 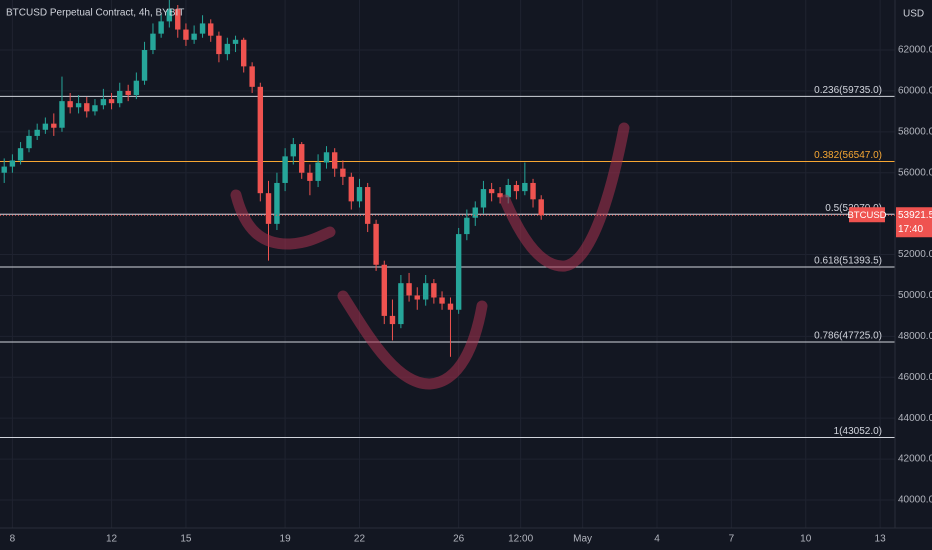 I want to click on currency: USD, so click(x=913, y=14).